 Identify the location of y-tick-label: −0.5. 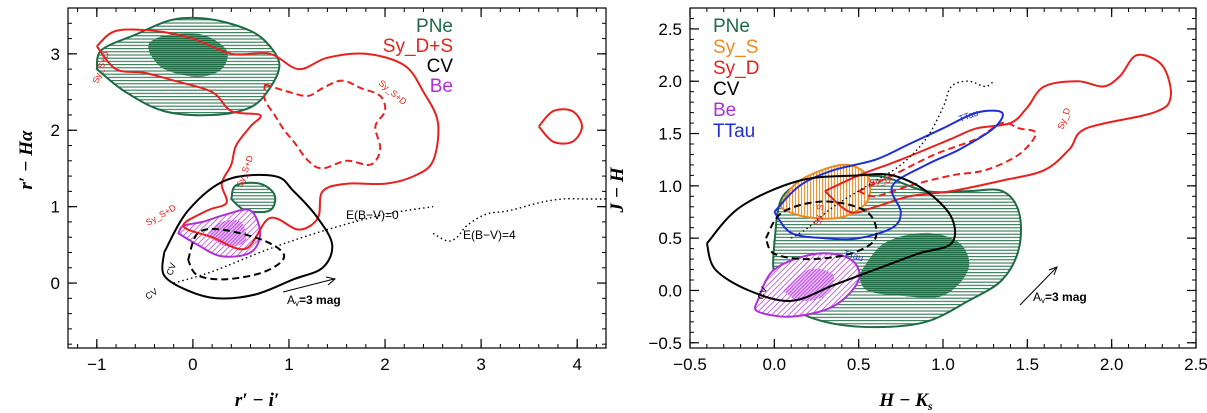
(665, 343).